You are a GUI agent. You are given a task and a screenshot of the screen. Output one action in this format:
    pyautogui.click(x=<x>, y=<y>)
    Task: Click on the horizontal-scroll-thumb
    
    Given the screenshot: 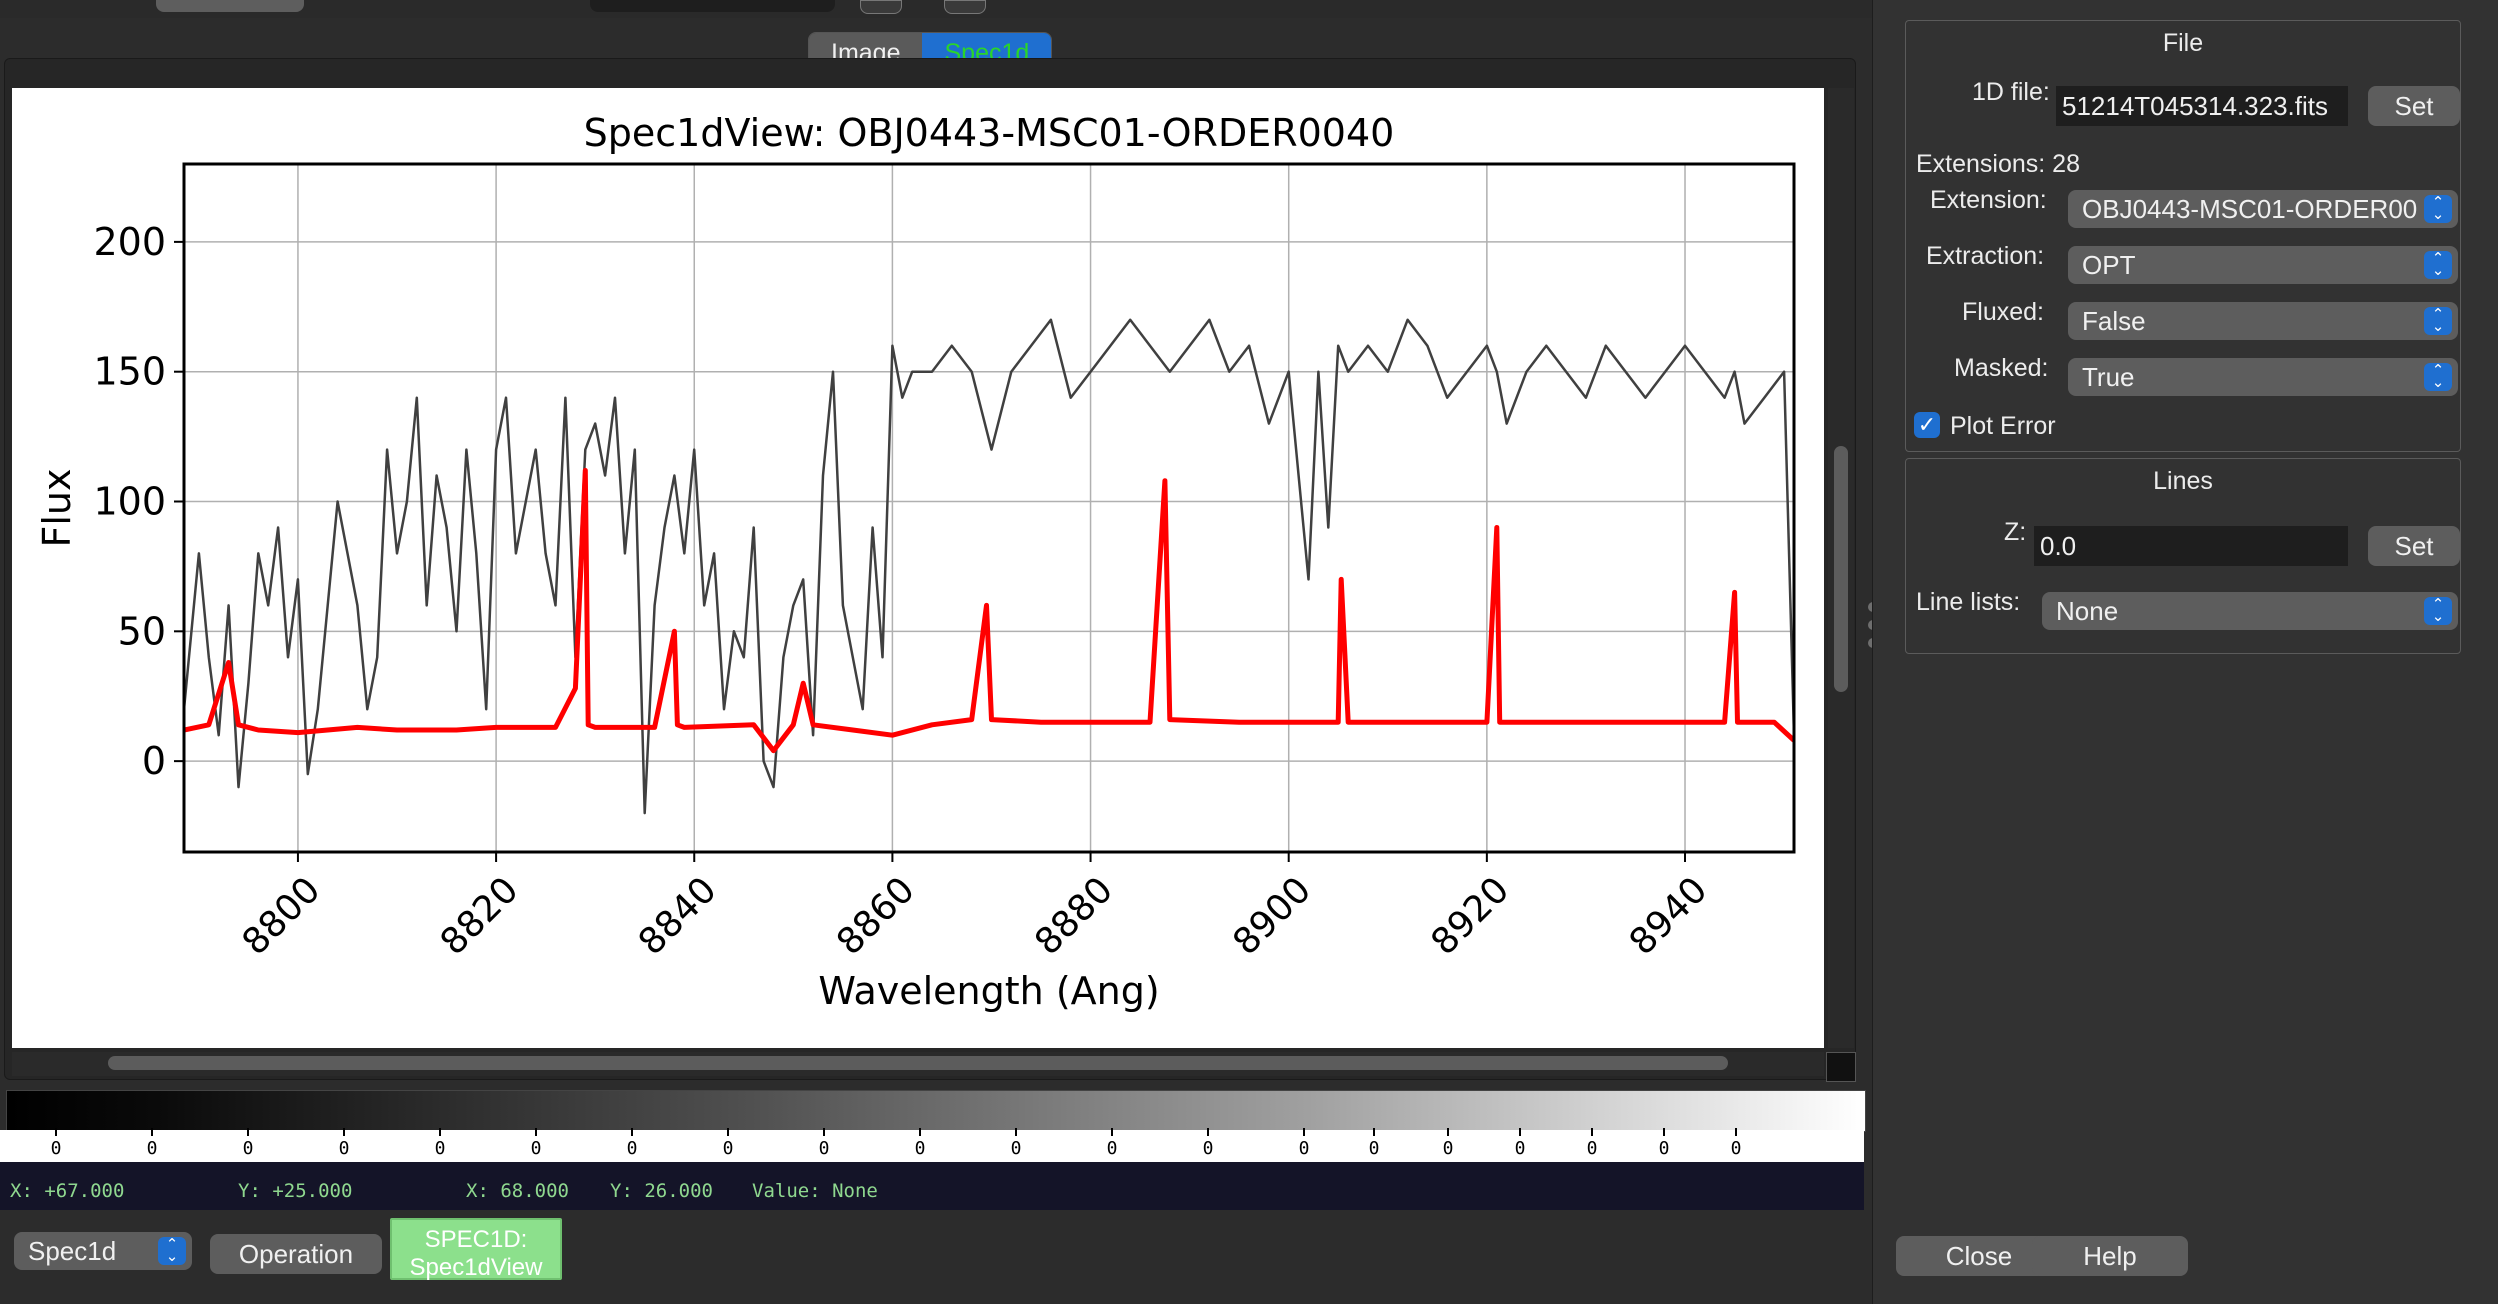 What is the action you would take?
    pyautogui.click(x=918, y=1063)
    